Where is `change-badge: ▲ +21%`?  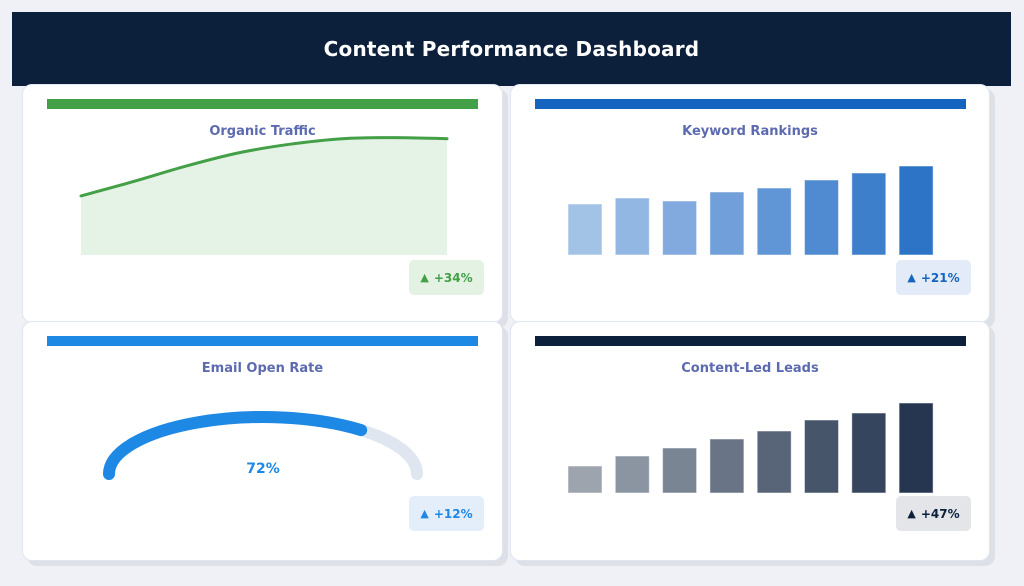
change-badge: ▲ +21% is located at coordinates (933, 277).